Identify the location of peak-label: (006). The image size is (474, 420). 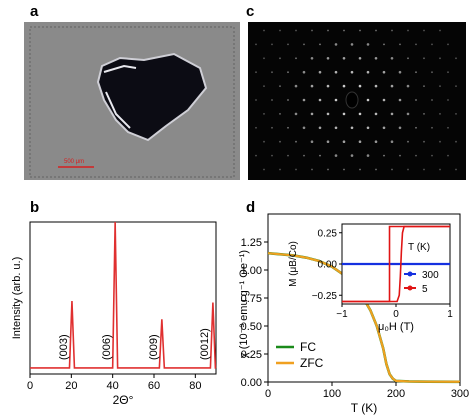
(107, 347).